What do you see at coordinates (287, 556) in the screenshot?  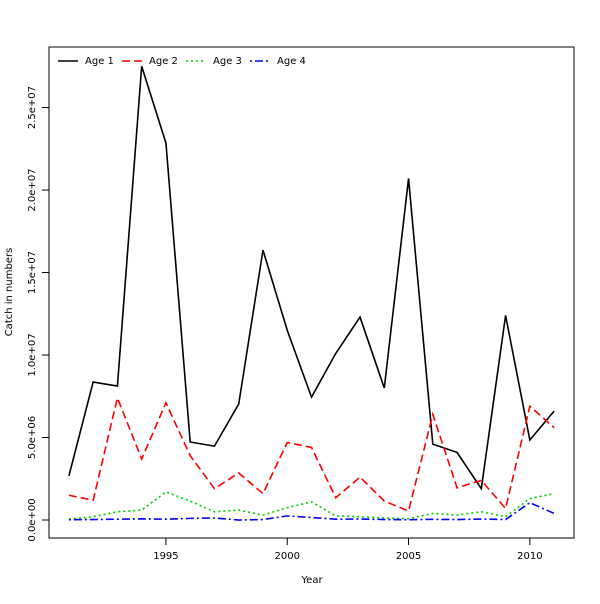 I see `x-tick-label: 2000` at bounding box center [287, 556].